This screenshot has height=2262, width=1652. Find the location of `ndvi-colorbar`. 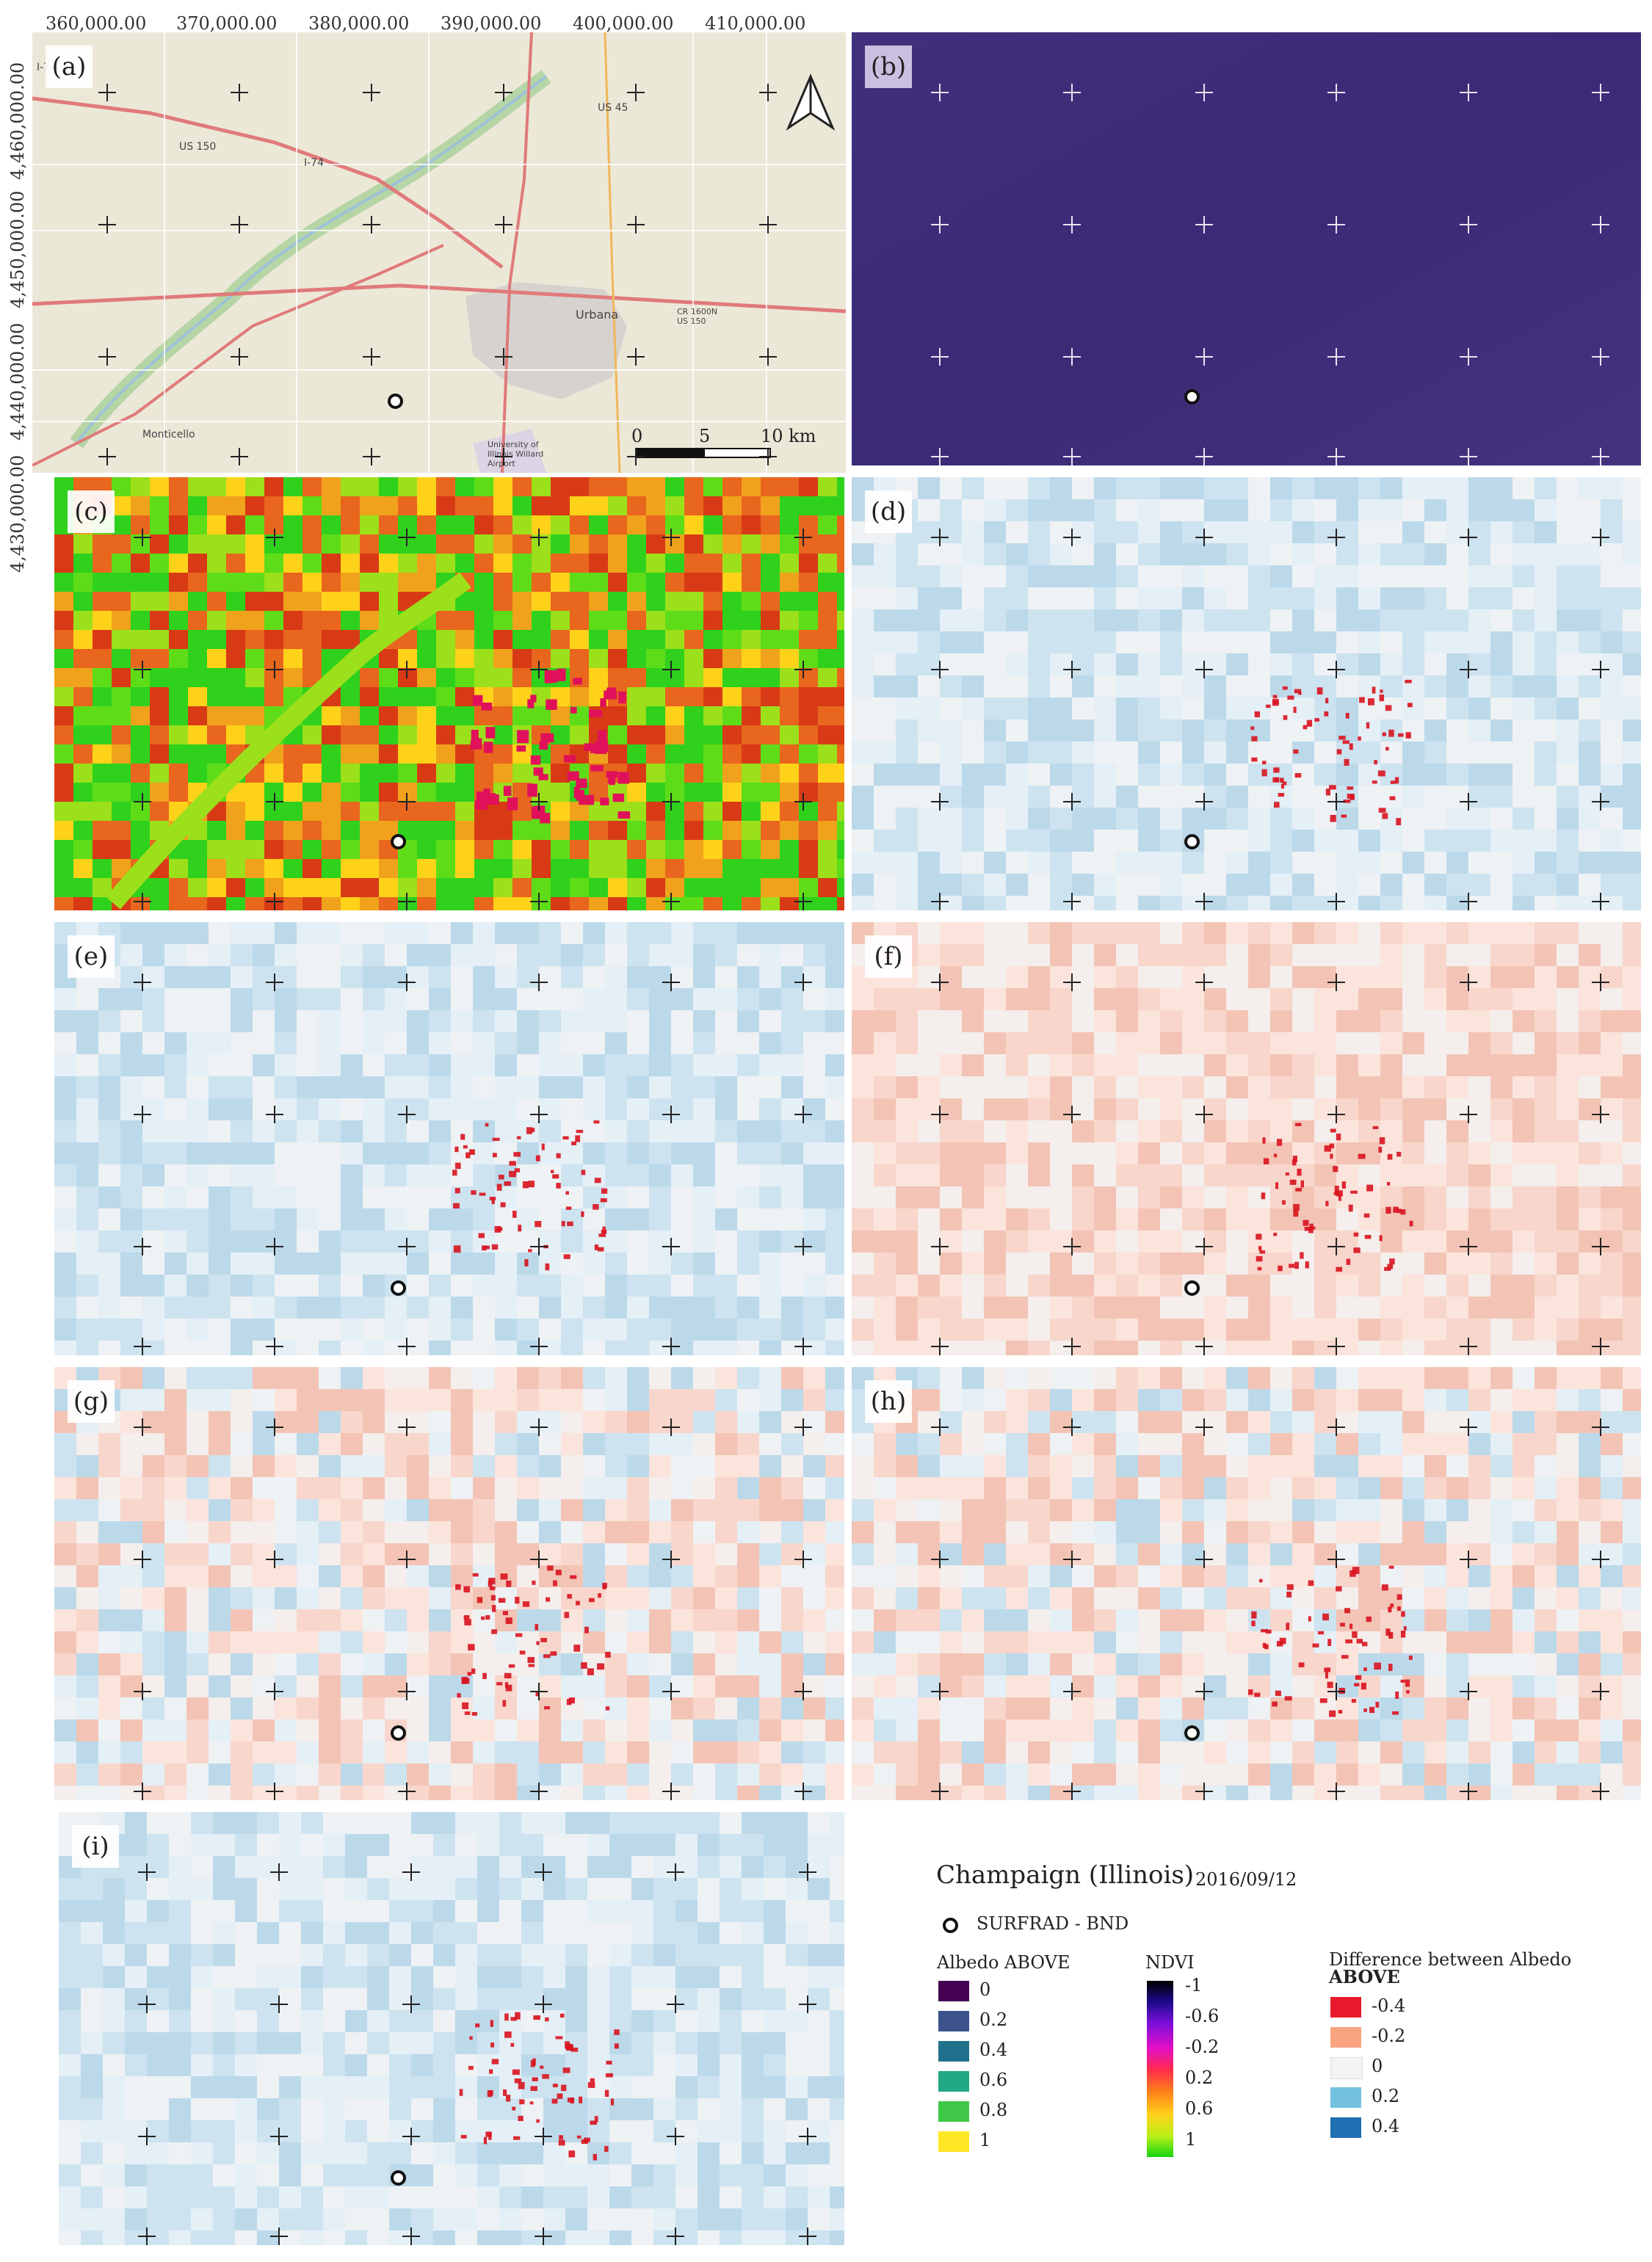

ndvi-colorbar is located at coordinates (1160, 2069).